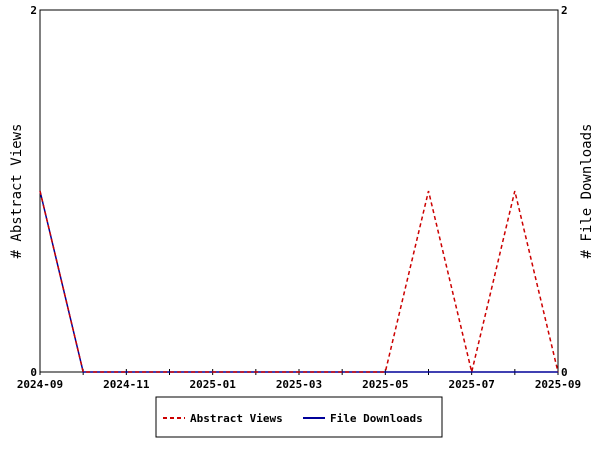 The image size is (600, 450). What do you see at coordinates (564, 10) in the screenshot?
I see `y2-tick-label: 2` at bounding box center [564, 10].